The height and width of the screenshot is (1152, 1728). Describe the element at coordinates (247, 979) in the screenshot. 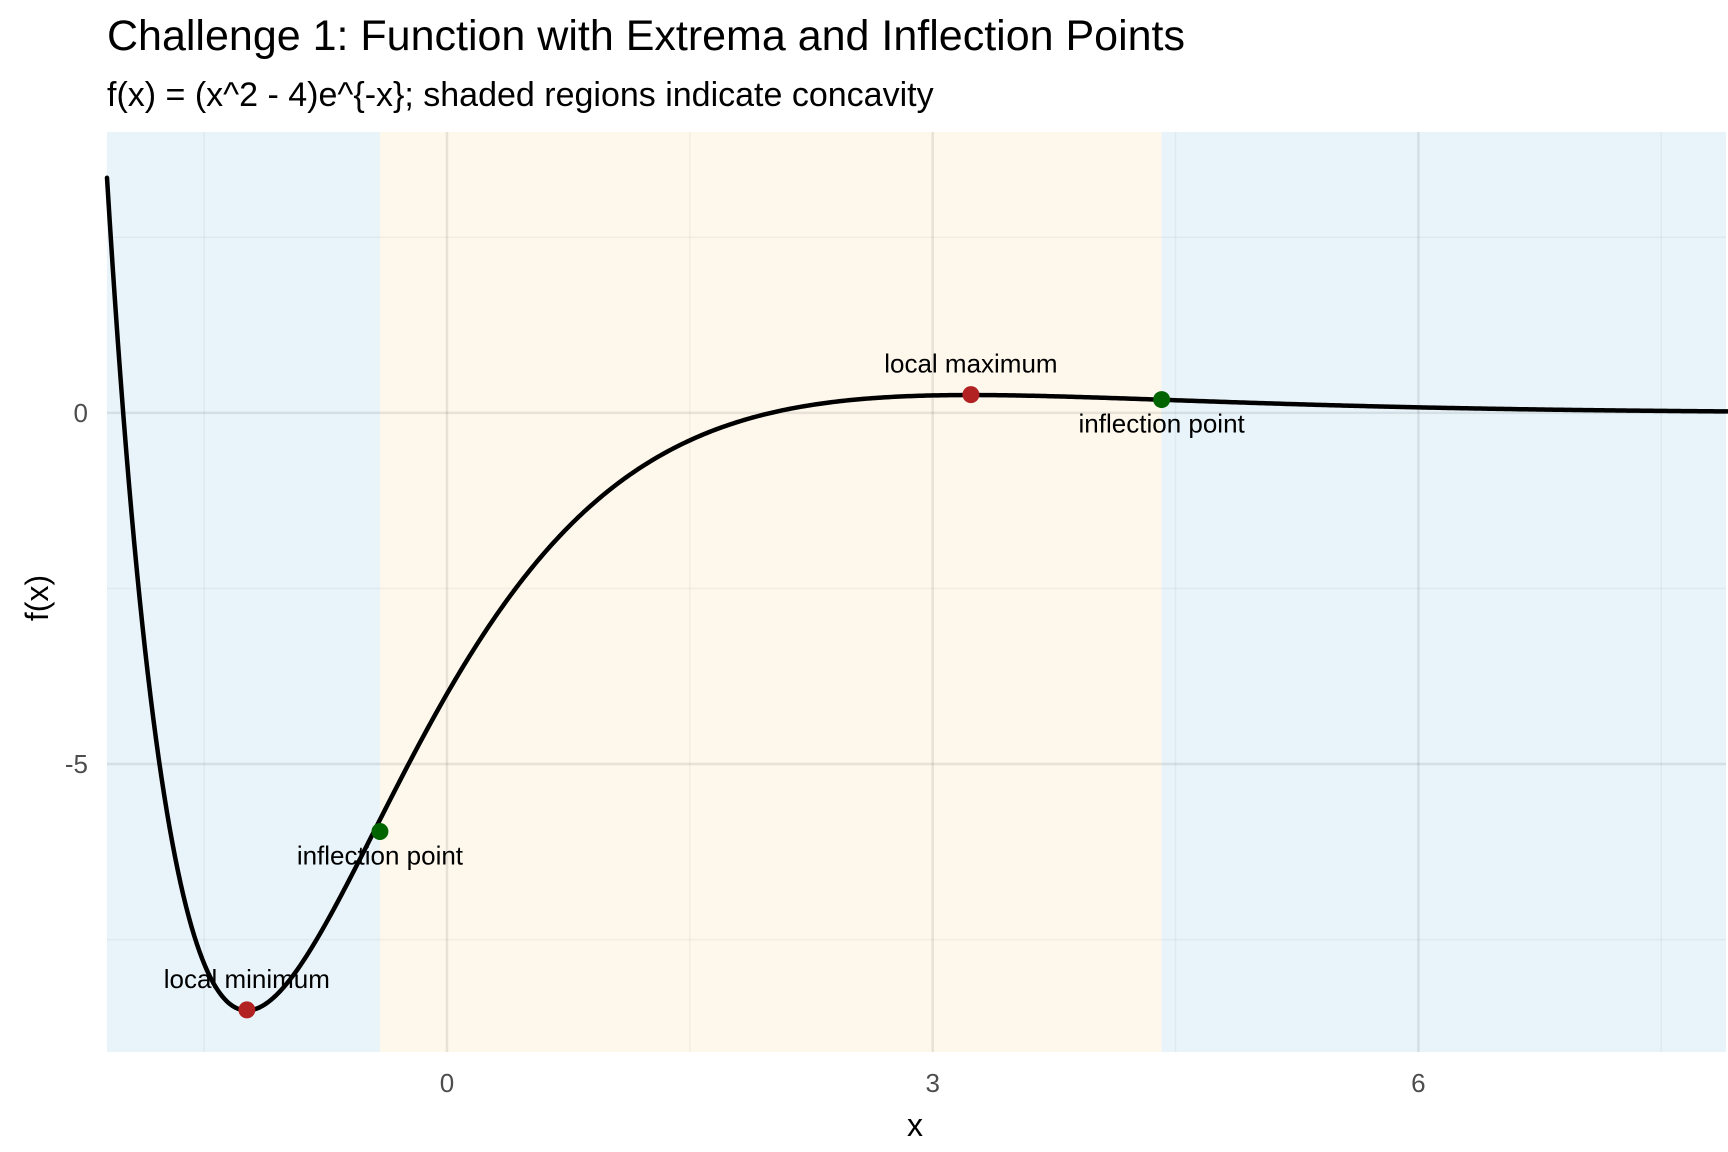

I see `point-label-1: local minimum` at that location.